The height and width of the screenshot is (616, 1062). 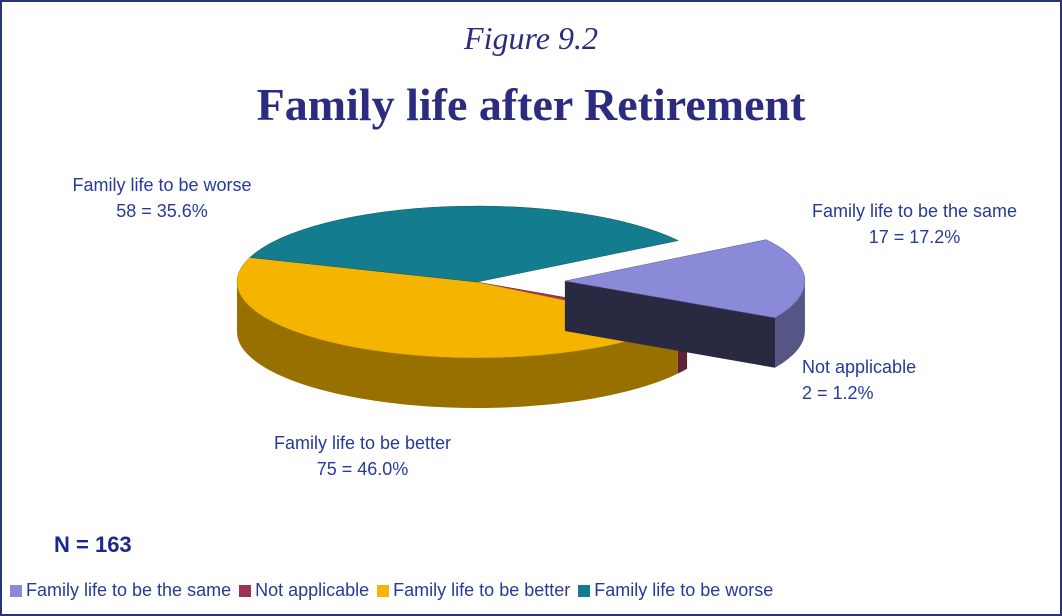 I want to click on data-label-name: Family life to be the same, so click(x=914, y=211).